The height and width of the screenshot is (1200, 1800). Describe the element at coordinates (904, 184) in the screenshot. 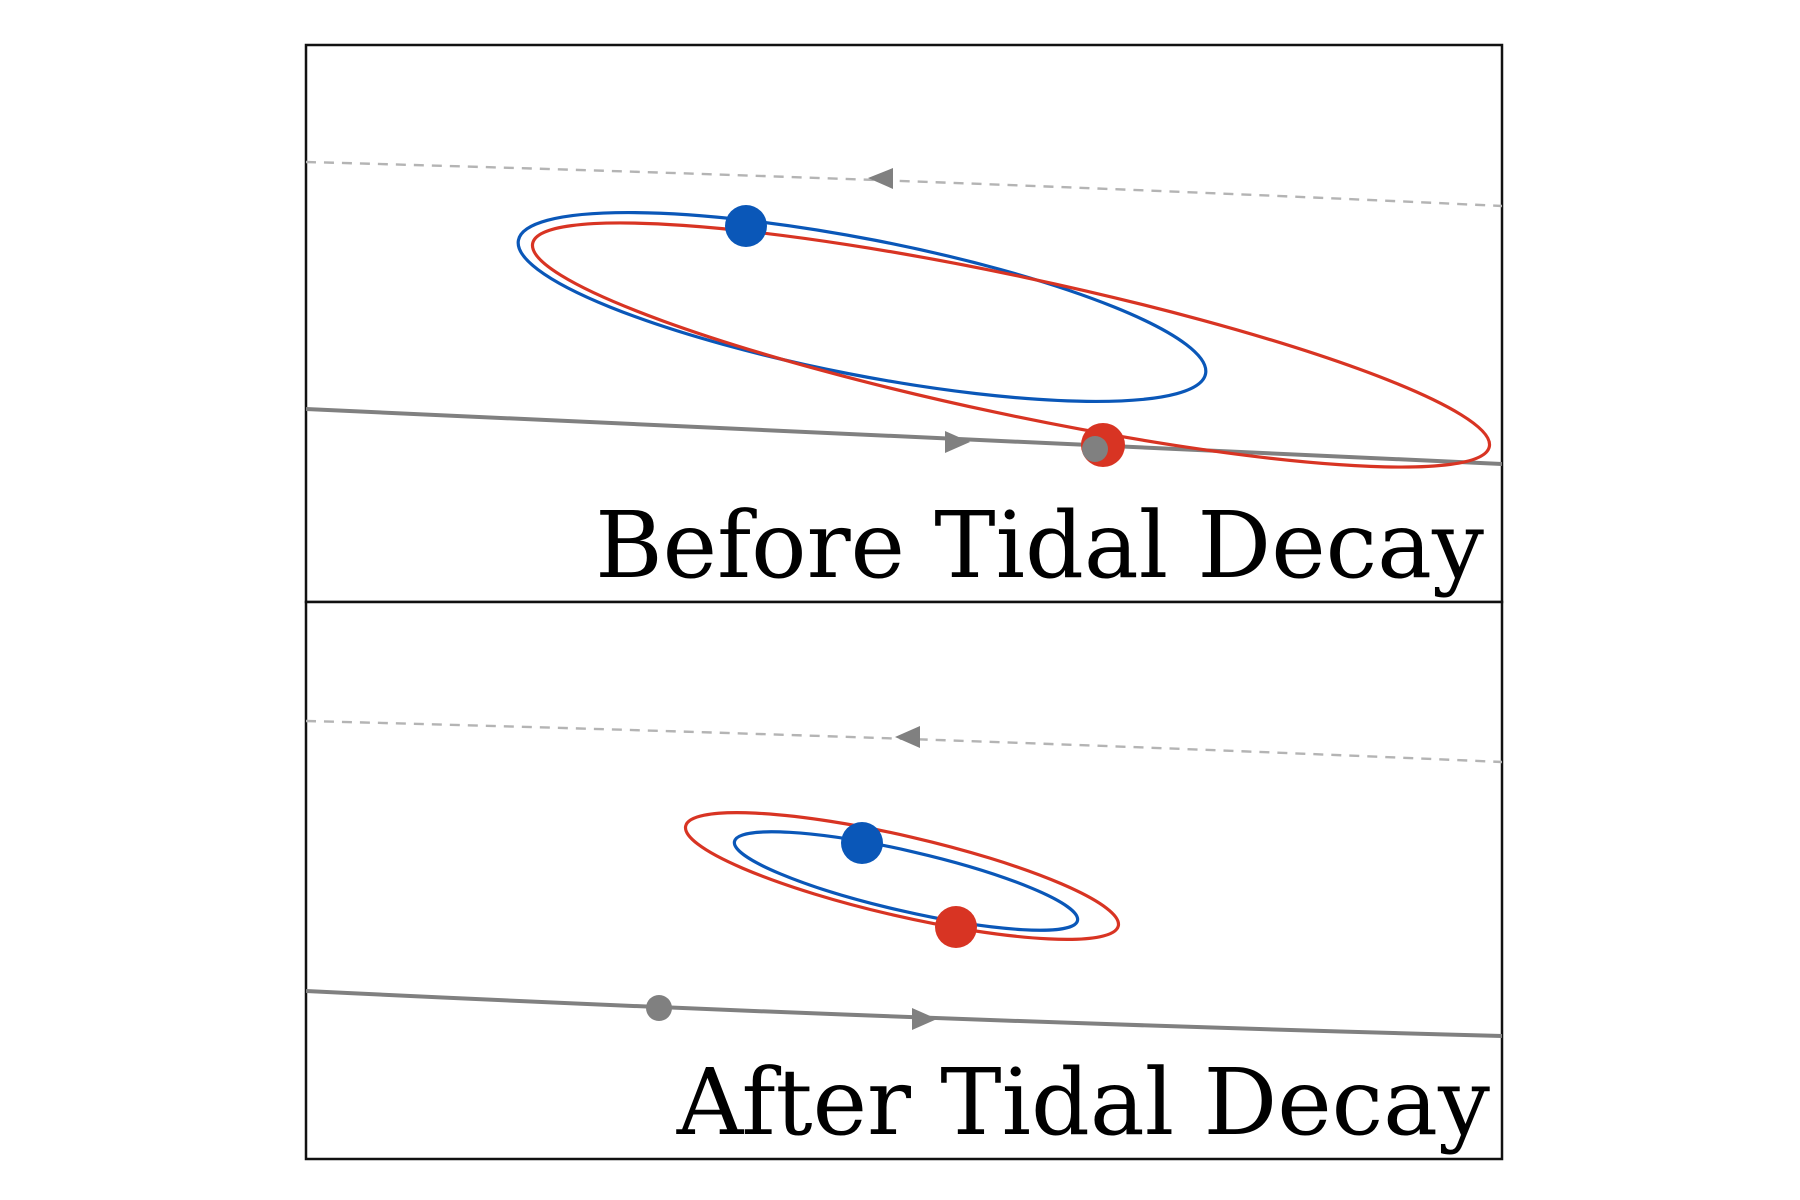

I see `outer-orbit-far-side` at that location.